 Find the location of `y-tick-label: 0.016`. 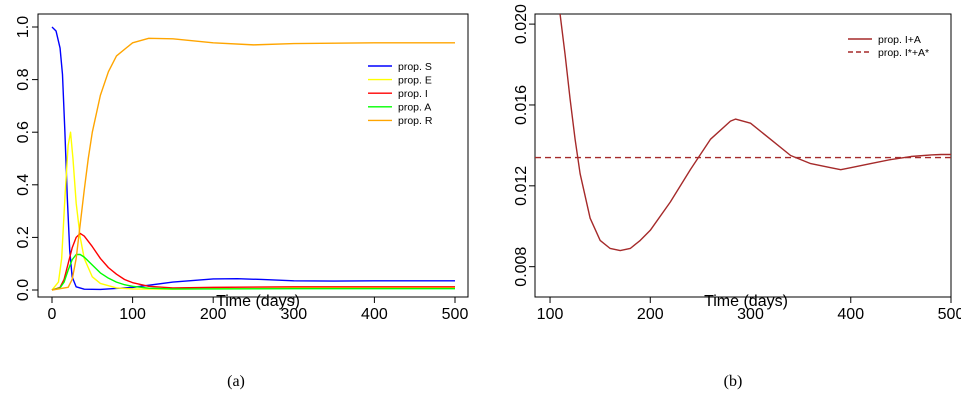

y-tick-label: 0.016 is located at coordinates (521, 105).